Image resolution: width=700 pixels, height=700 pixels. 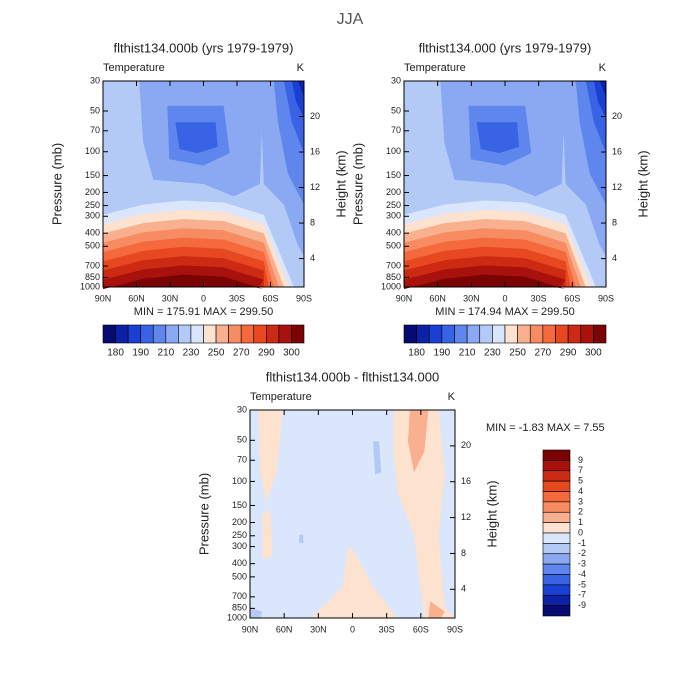 What do you see at coordinates (170, 298) in the screenshot?
I see `x-tick-label: 30N` at bounding box center [170, 298].